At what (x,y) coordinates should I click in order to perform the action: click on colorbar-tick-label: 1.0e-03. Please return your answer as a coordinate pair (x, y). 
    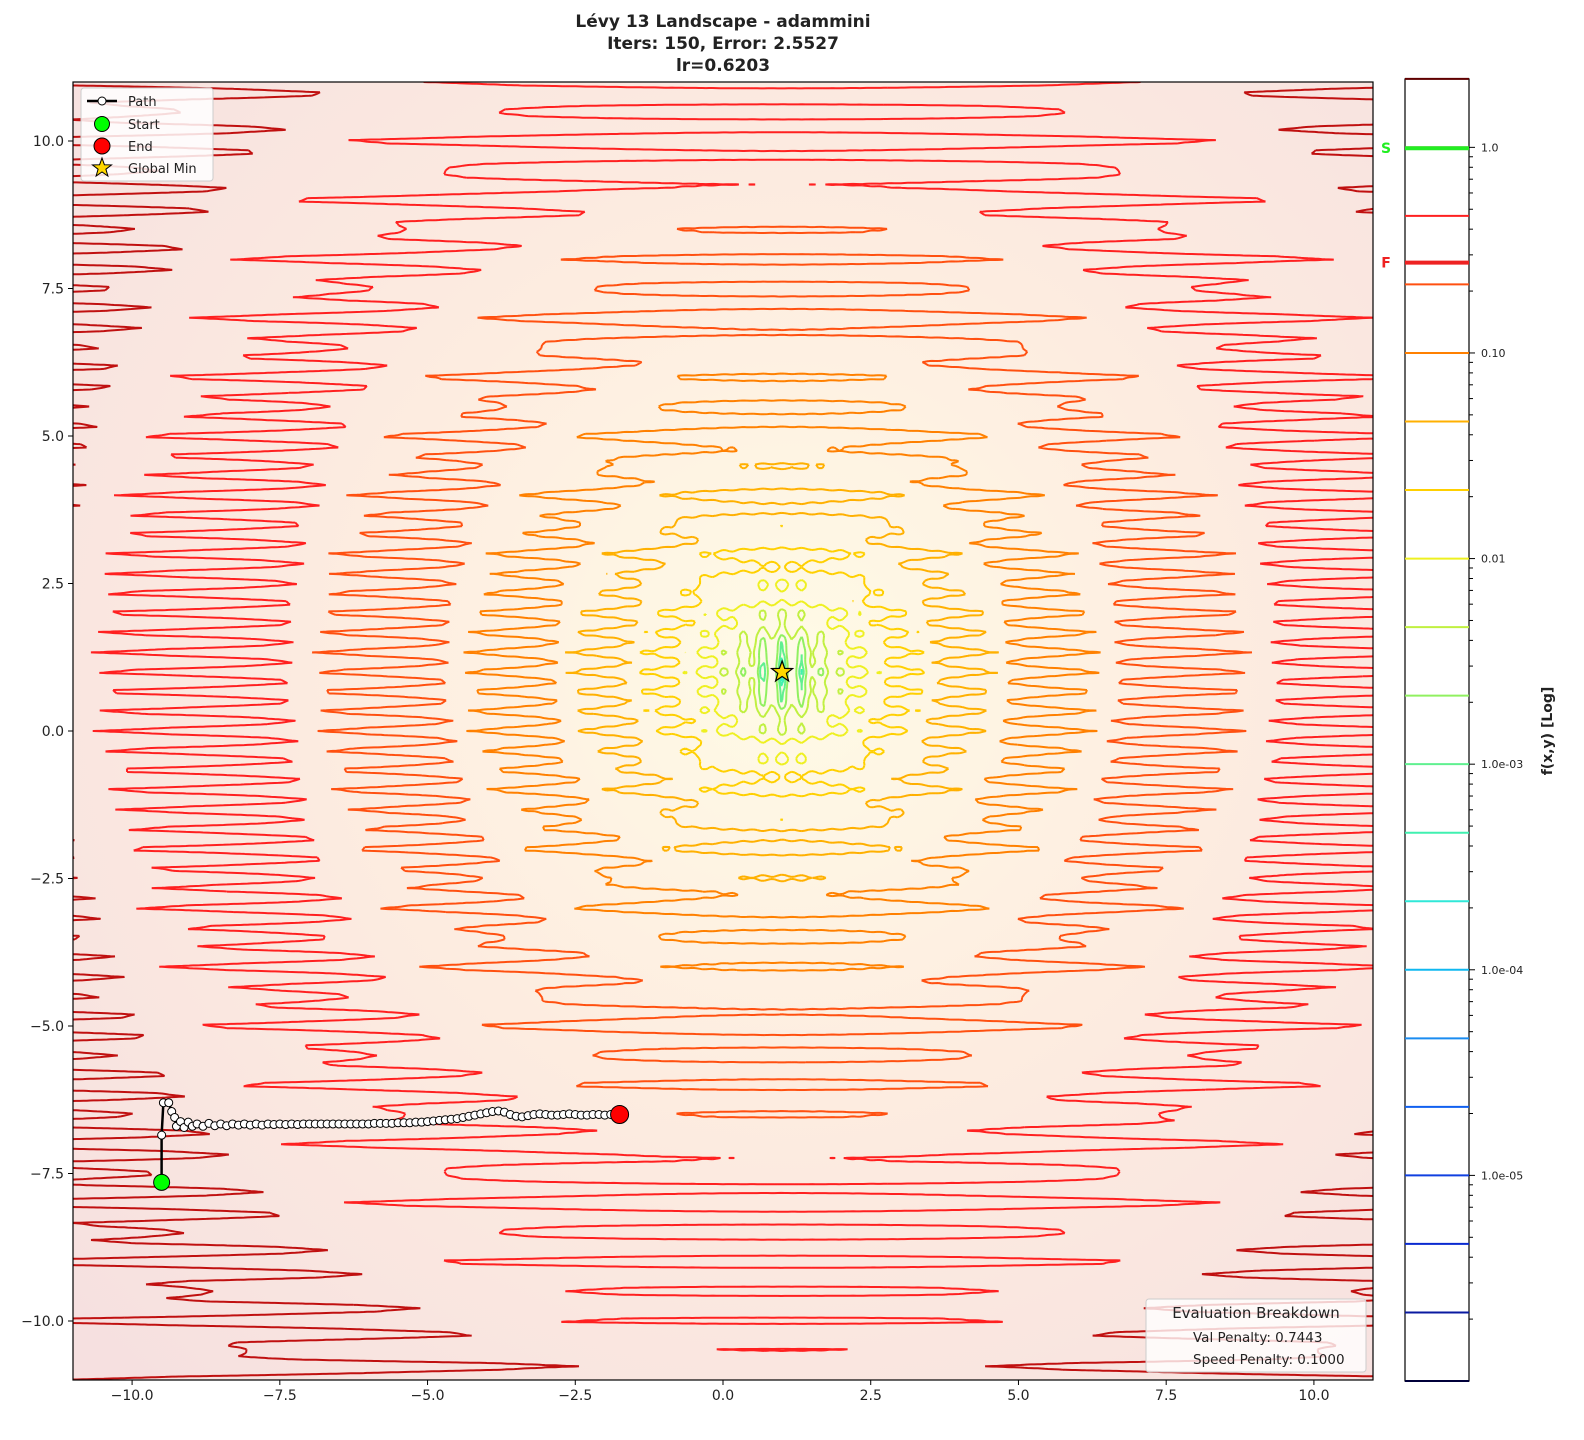
    Looking at the image, I should click on (1502, 764).